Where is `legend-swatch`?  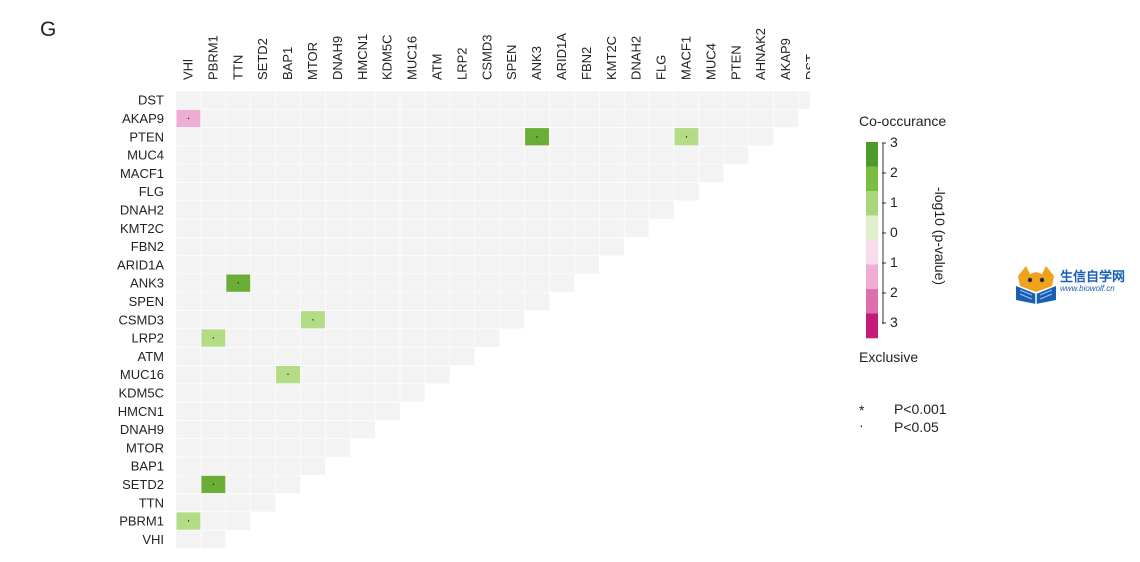 legend-swatch is located at coordinates (872, 203).